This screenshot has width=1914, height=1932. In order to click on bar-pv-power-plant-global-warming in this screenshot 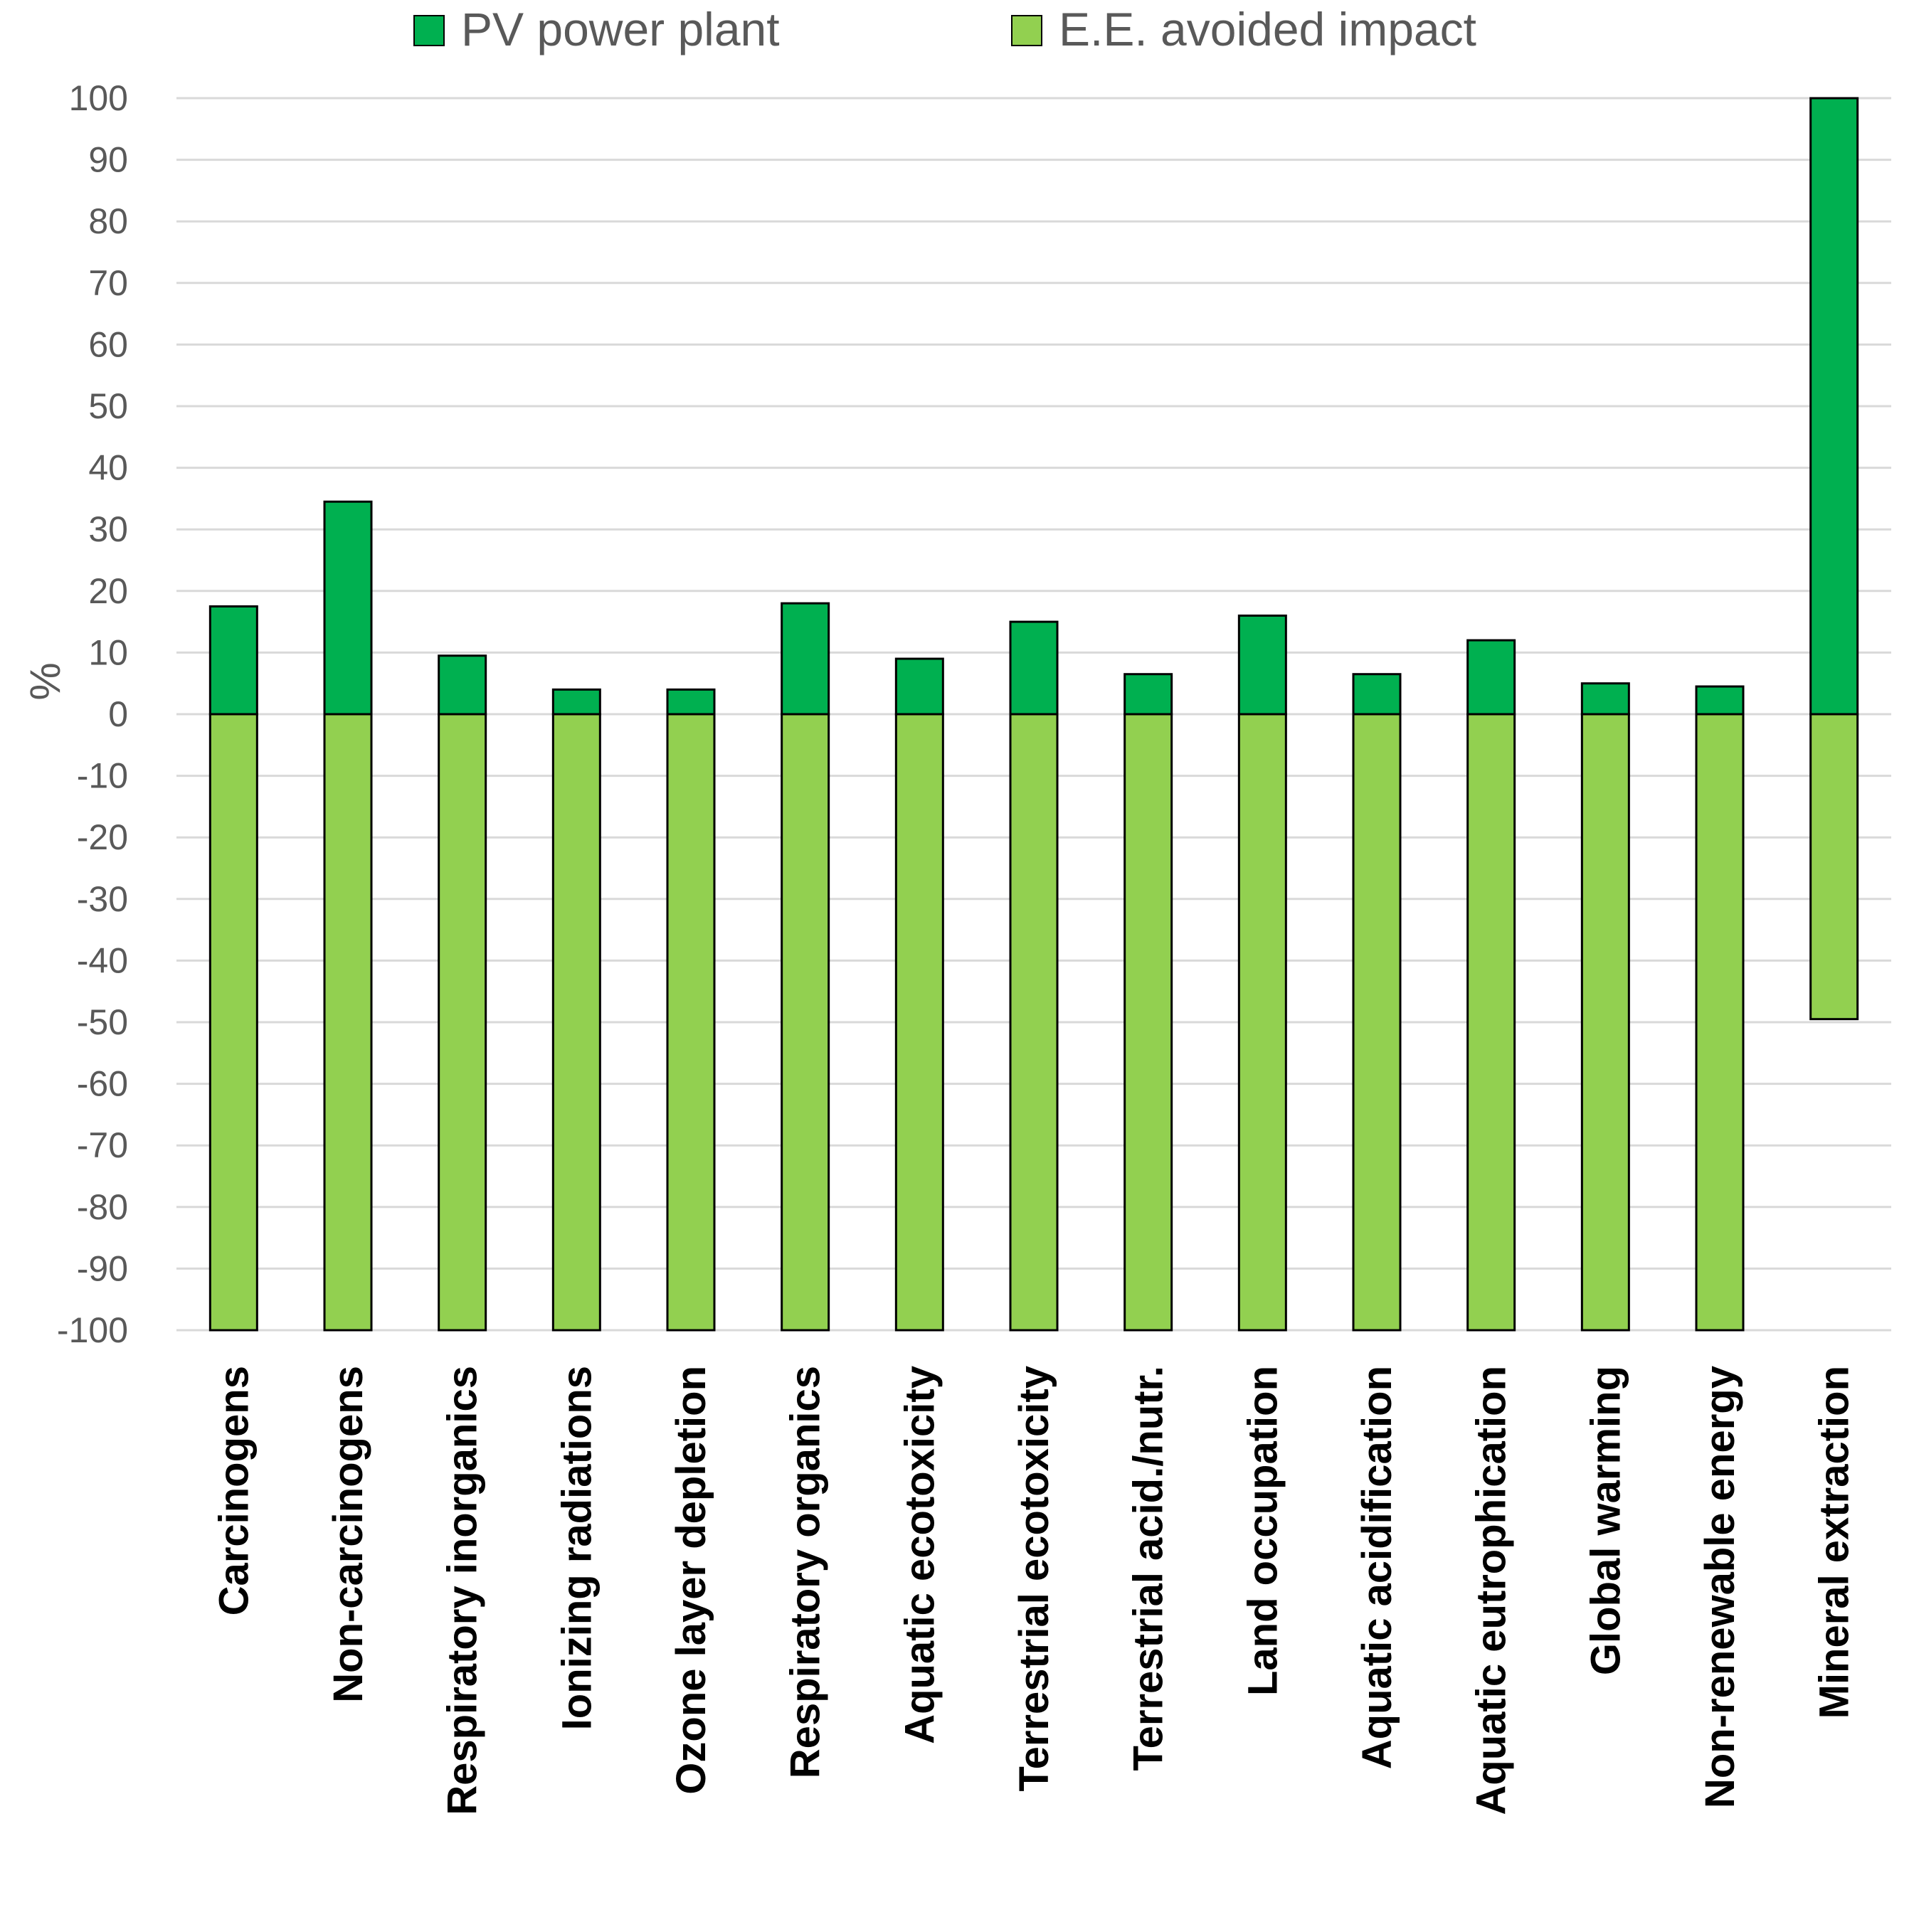, I will do `click(1605, 699)`.